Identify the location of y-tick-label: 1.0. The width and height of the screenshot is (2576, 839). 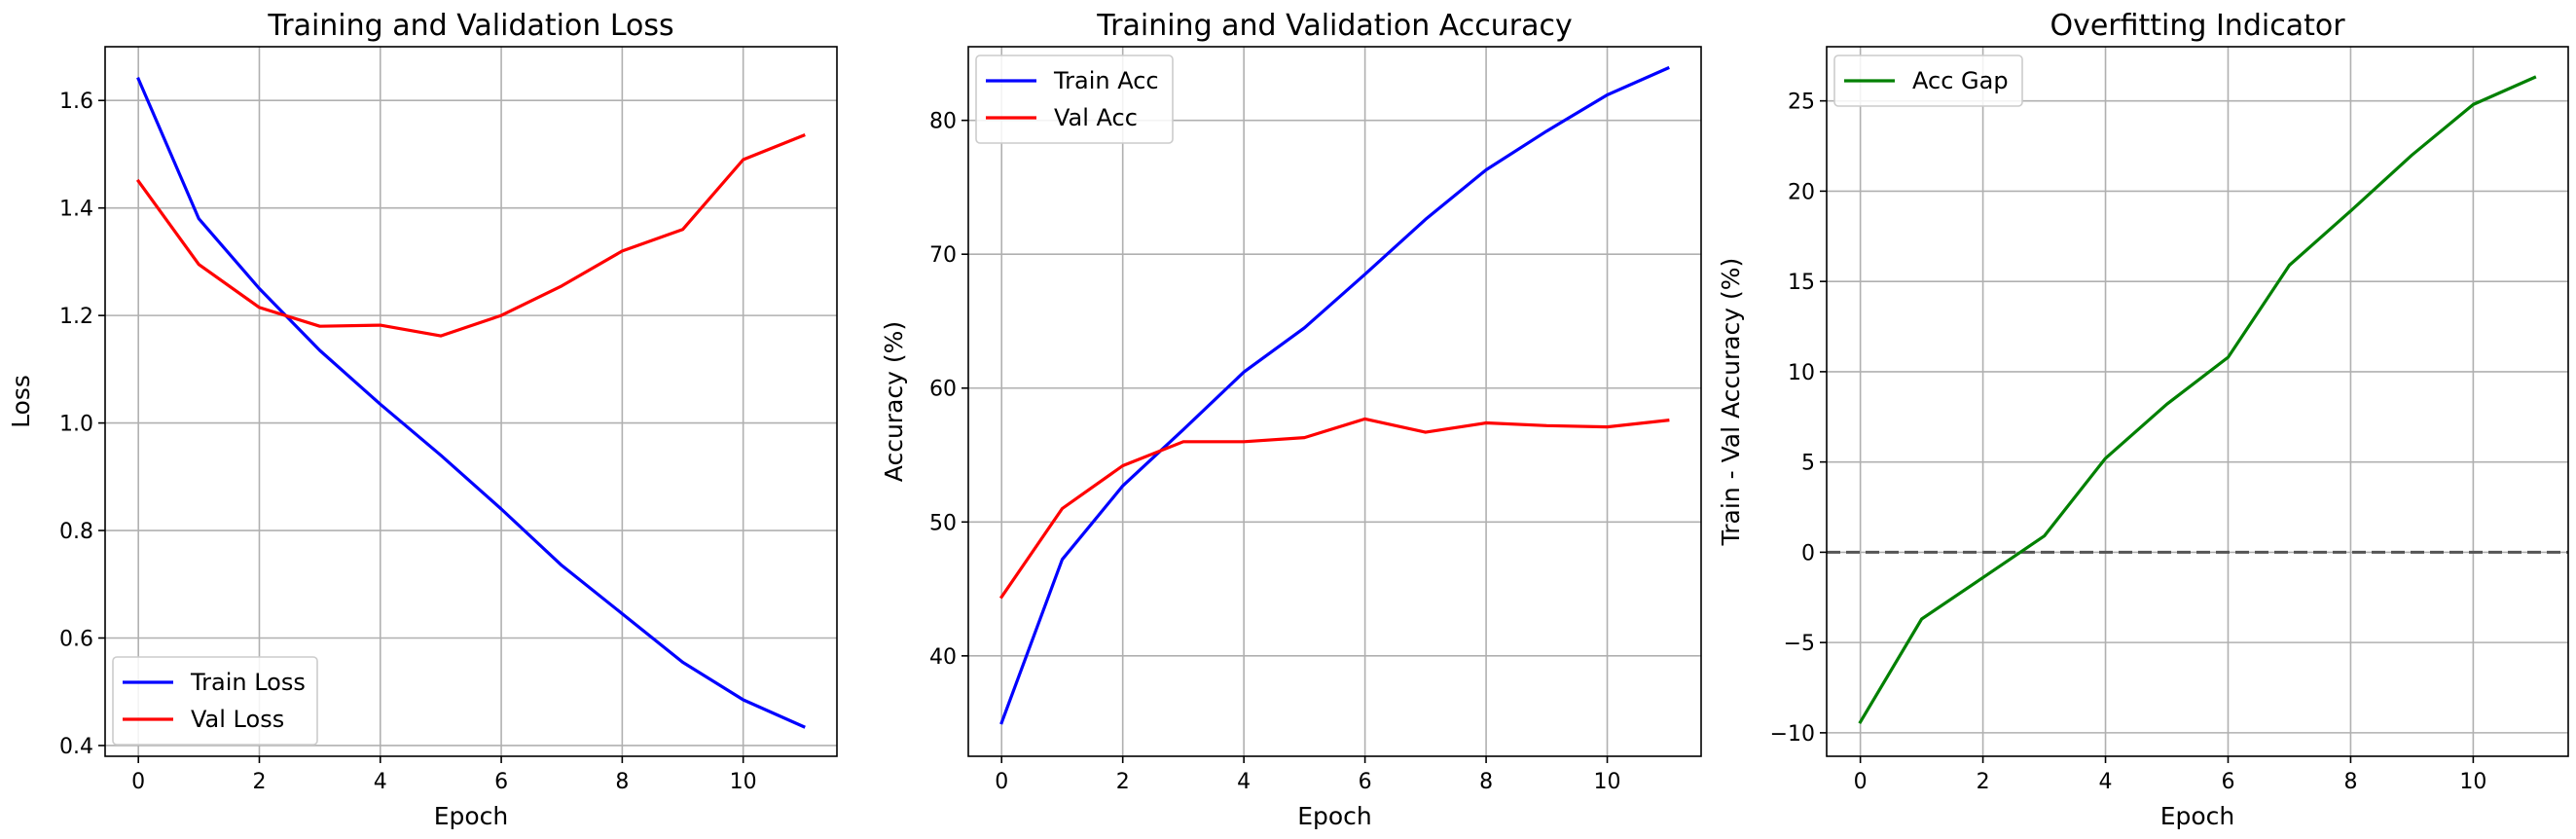
(76, 425).